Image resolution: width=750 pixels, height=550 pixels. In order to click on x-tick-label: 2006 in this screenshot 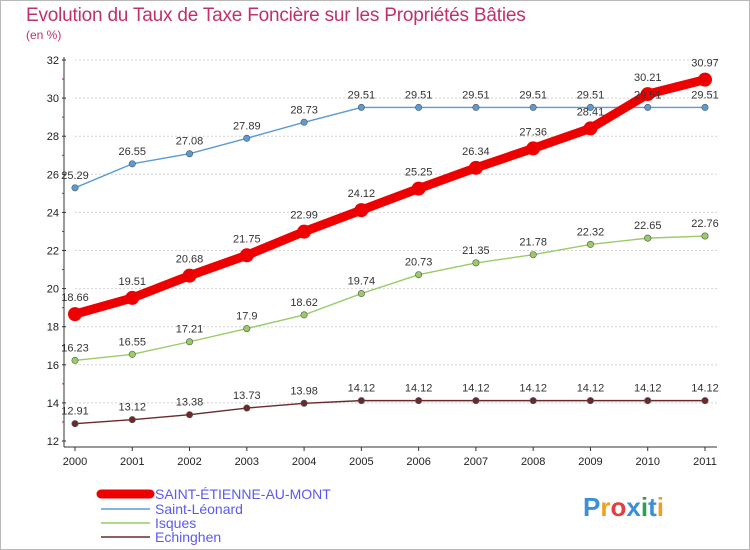, I will do `click(418, 462)`.